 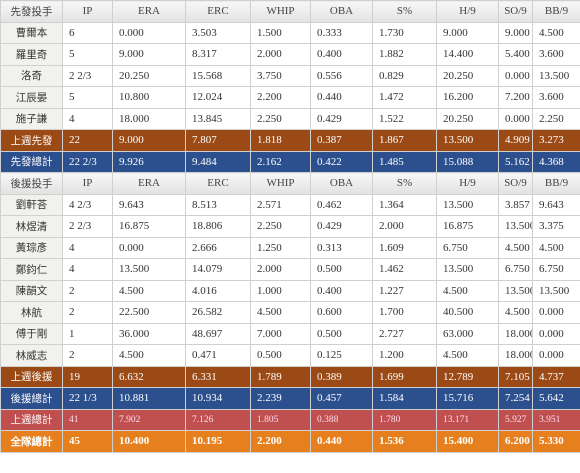 What do you see at coordinates (404, 333) in the screenshot?
I see `cell: 2.727` at bounding box center [404, 333].